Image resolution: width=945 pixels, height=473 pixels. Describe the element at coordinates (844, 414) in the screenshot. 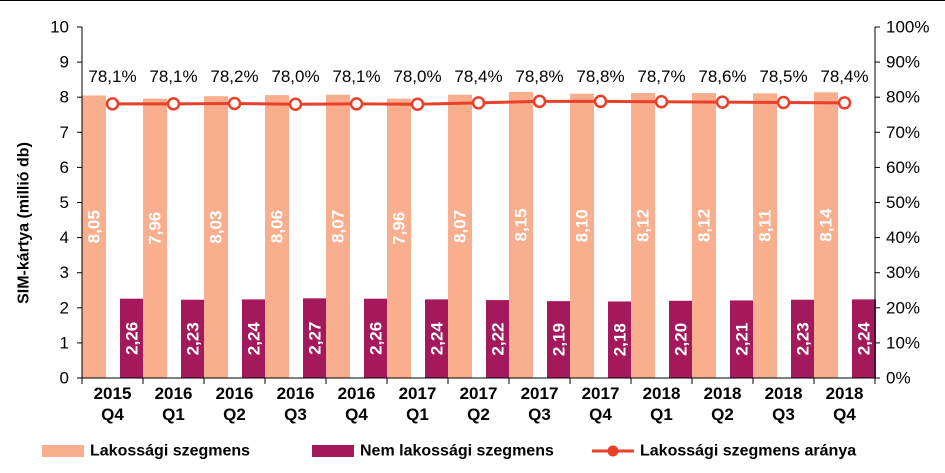

I see `x-tick-label-quarter-12: Q4` at that location.